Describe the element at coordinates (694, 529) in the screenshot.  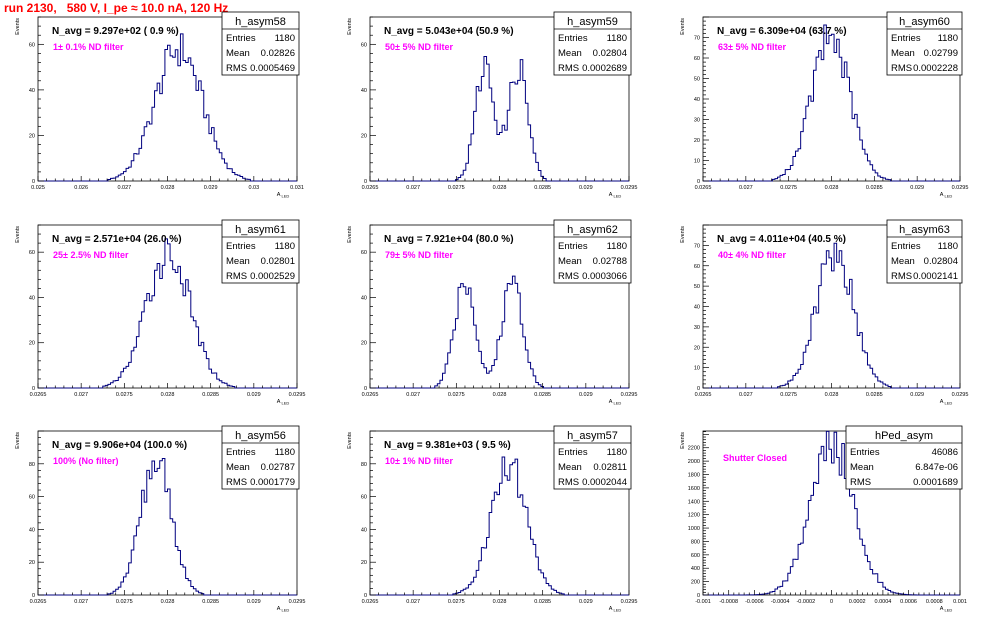
I see `y-tick-label: 1000` at that location.